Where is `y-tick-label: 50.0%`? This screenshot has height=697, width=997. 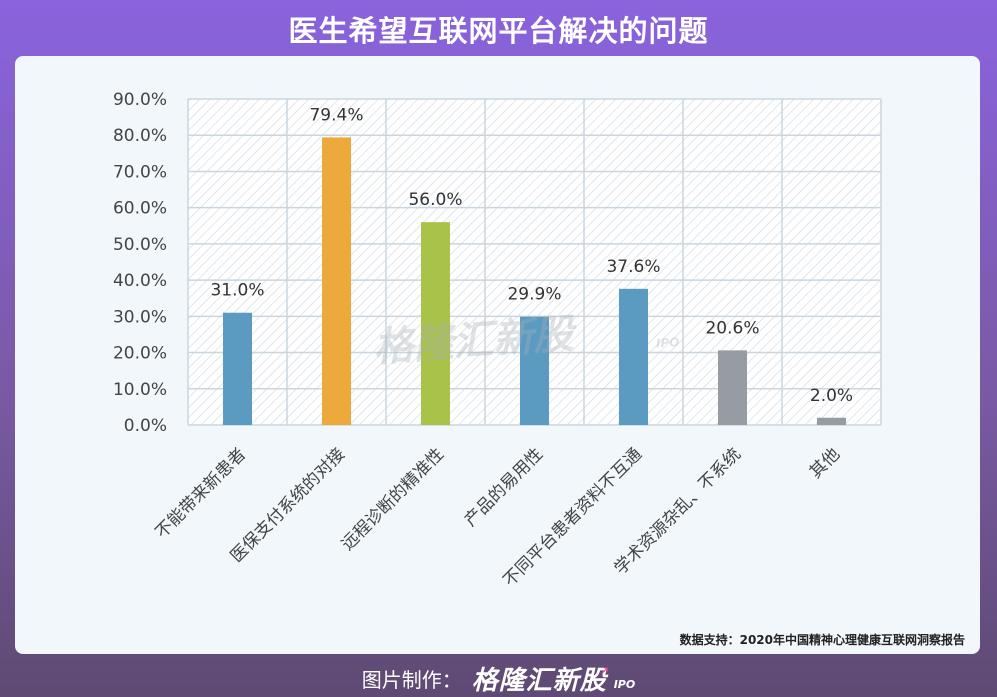 y-tick-label: 50.0% is located at coordinates (140, 245).